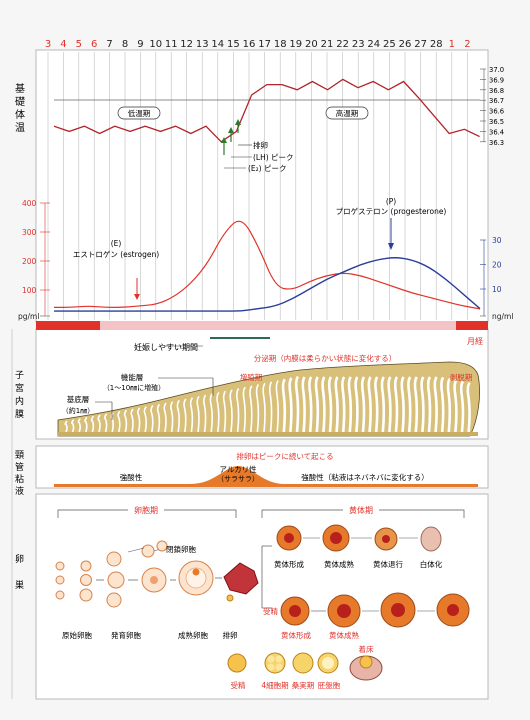 This screenshot has height=720, width=530. Describe the element at coordinates (48, 44) in the screenshot. I see `day-number: 3` at that location.